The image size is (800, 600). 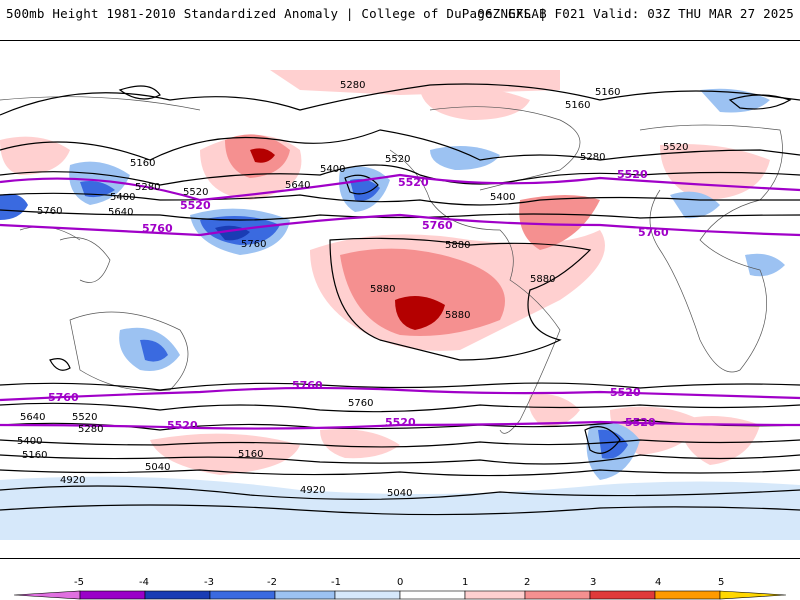 I want to click on colorbar-tick: -2, so click(x=272, y=582).